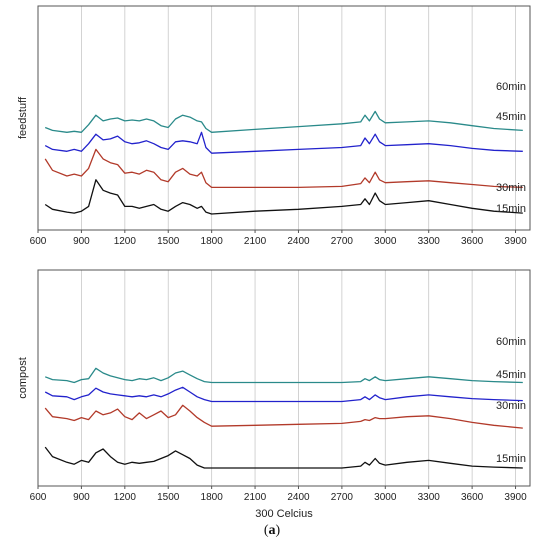 The image size is (545, 550). I want to click on y-axis-label: compost, so click(23, 378).